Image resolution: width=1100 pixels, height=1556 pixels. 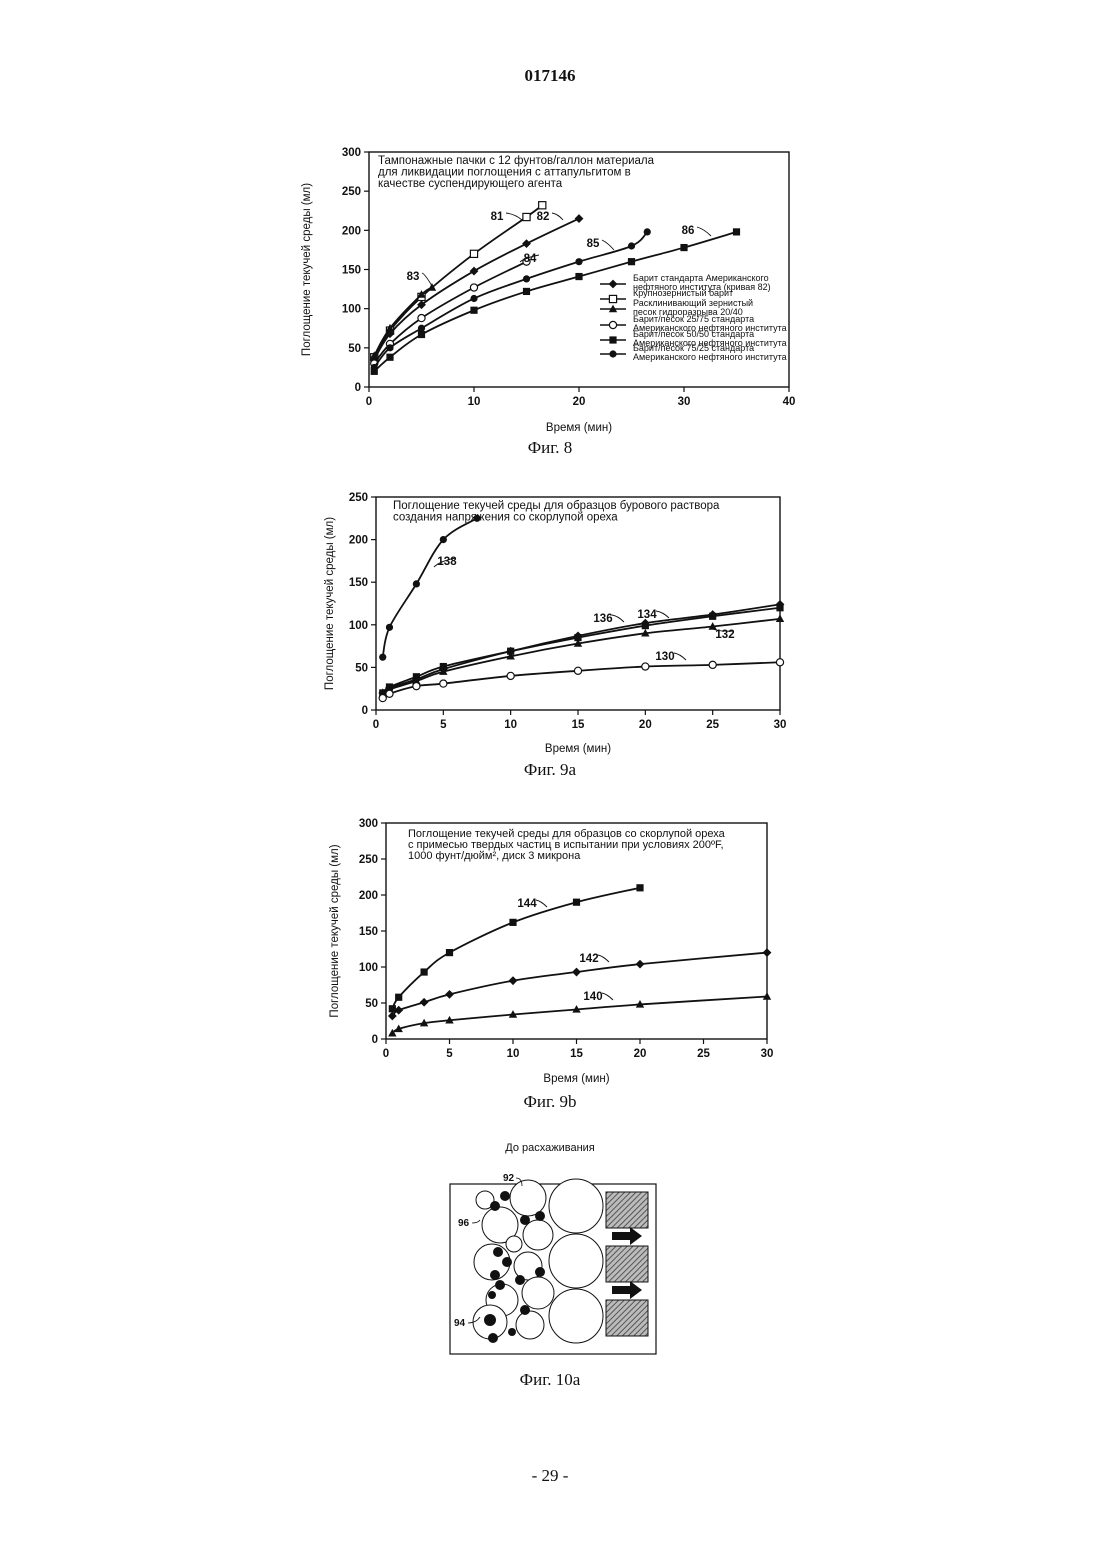 What do you see at coordinates (494, 856) in the screenshot?
I see `chart-title-line: 1000 фунт/дюйм², диск 3 микрона` at bounding box center [494, 856].